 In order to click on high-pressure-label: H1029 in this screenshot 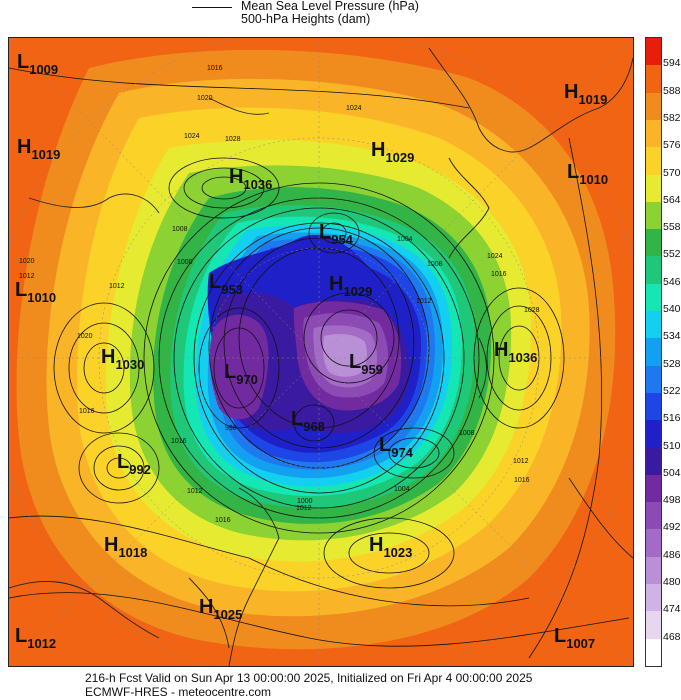, I will do `click(350, 286)`.